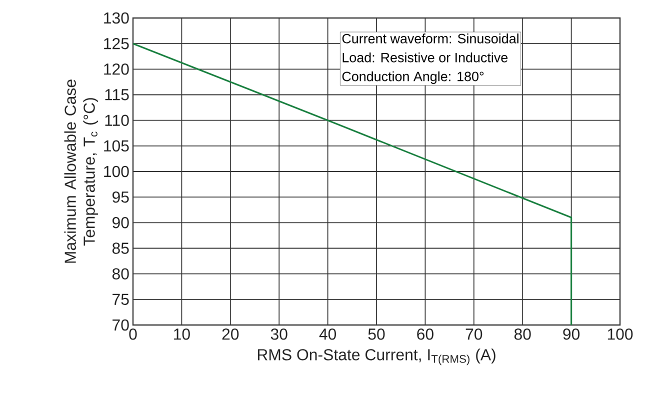 The image size is (657, 404). What do you see at coordinates (413, 77) in the screenshot?
I see `annotation: Conduction Angle: 180°` at bounding box center [413, 77].